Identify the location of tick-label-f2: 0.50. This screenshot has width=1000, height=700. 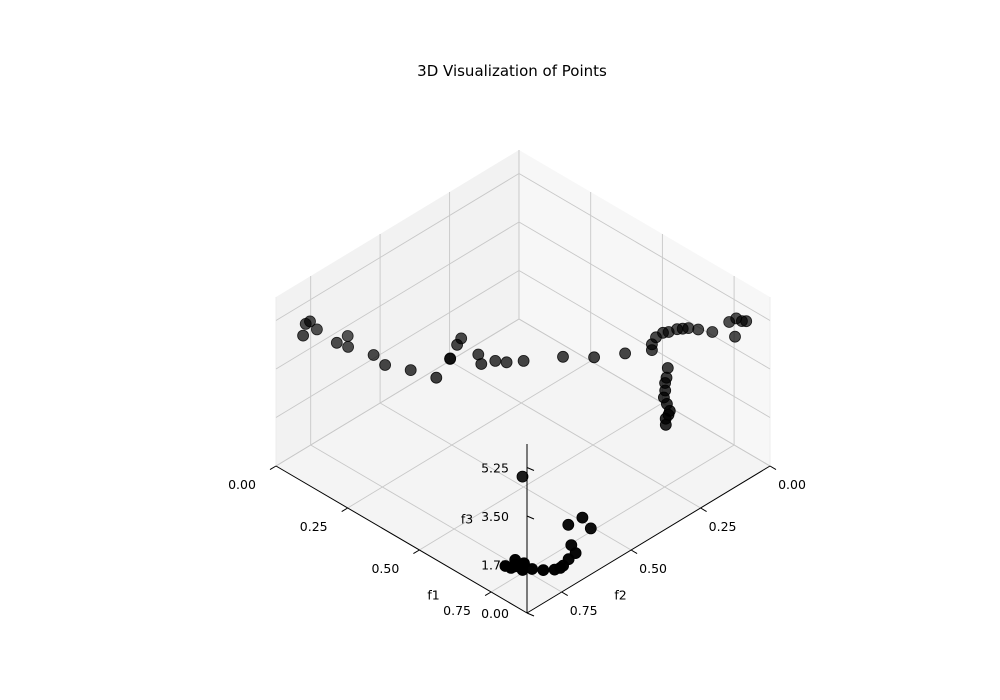
(653, 568).